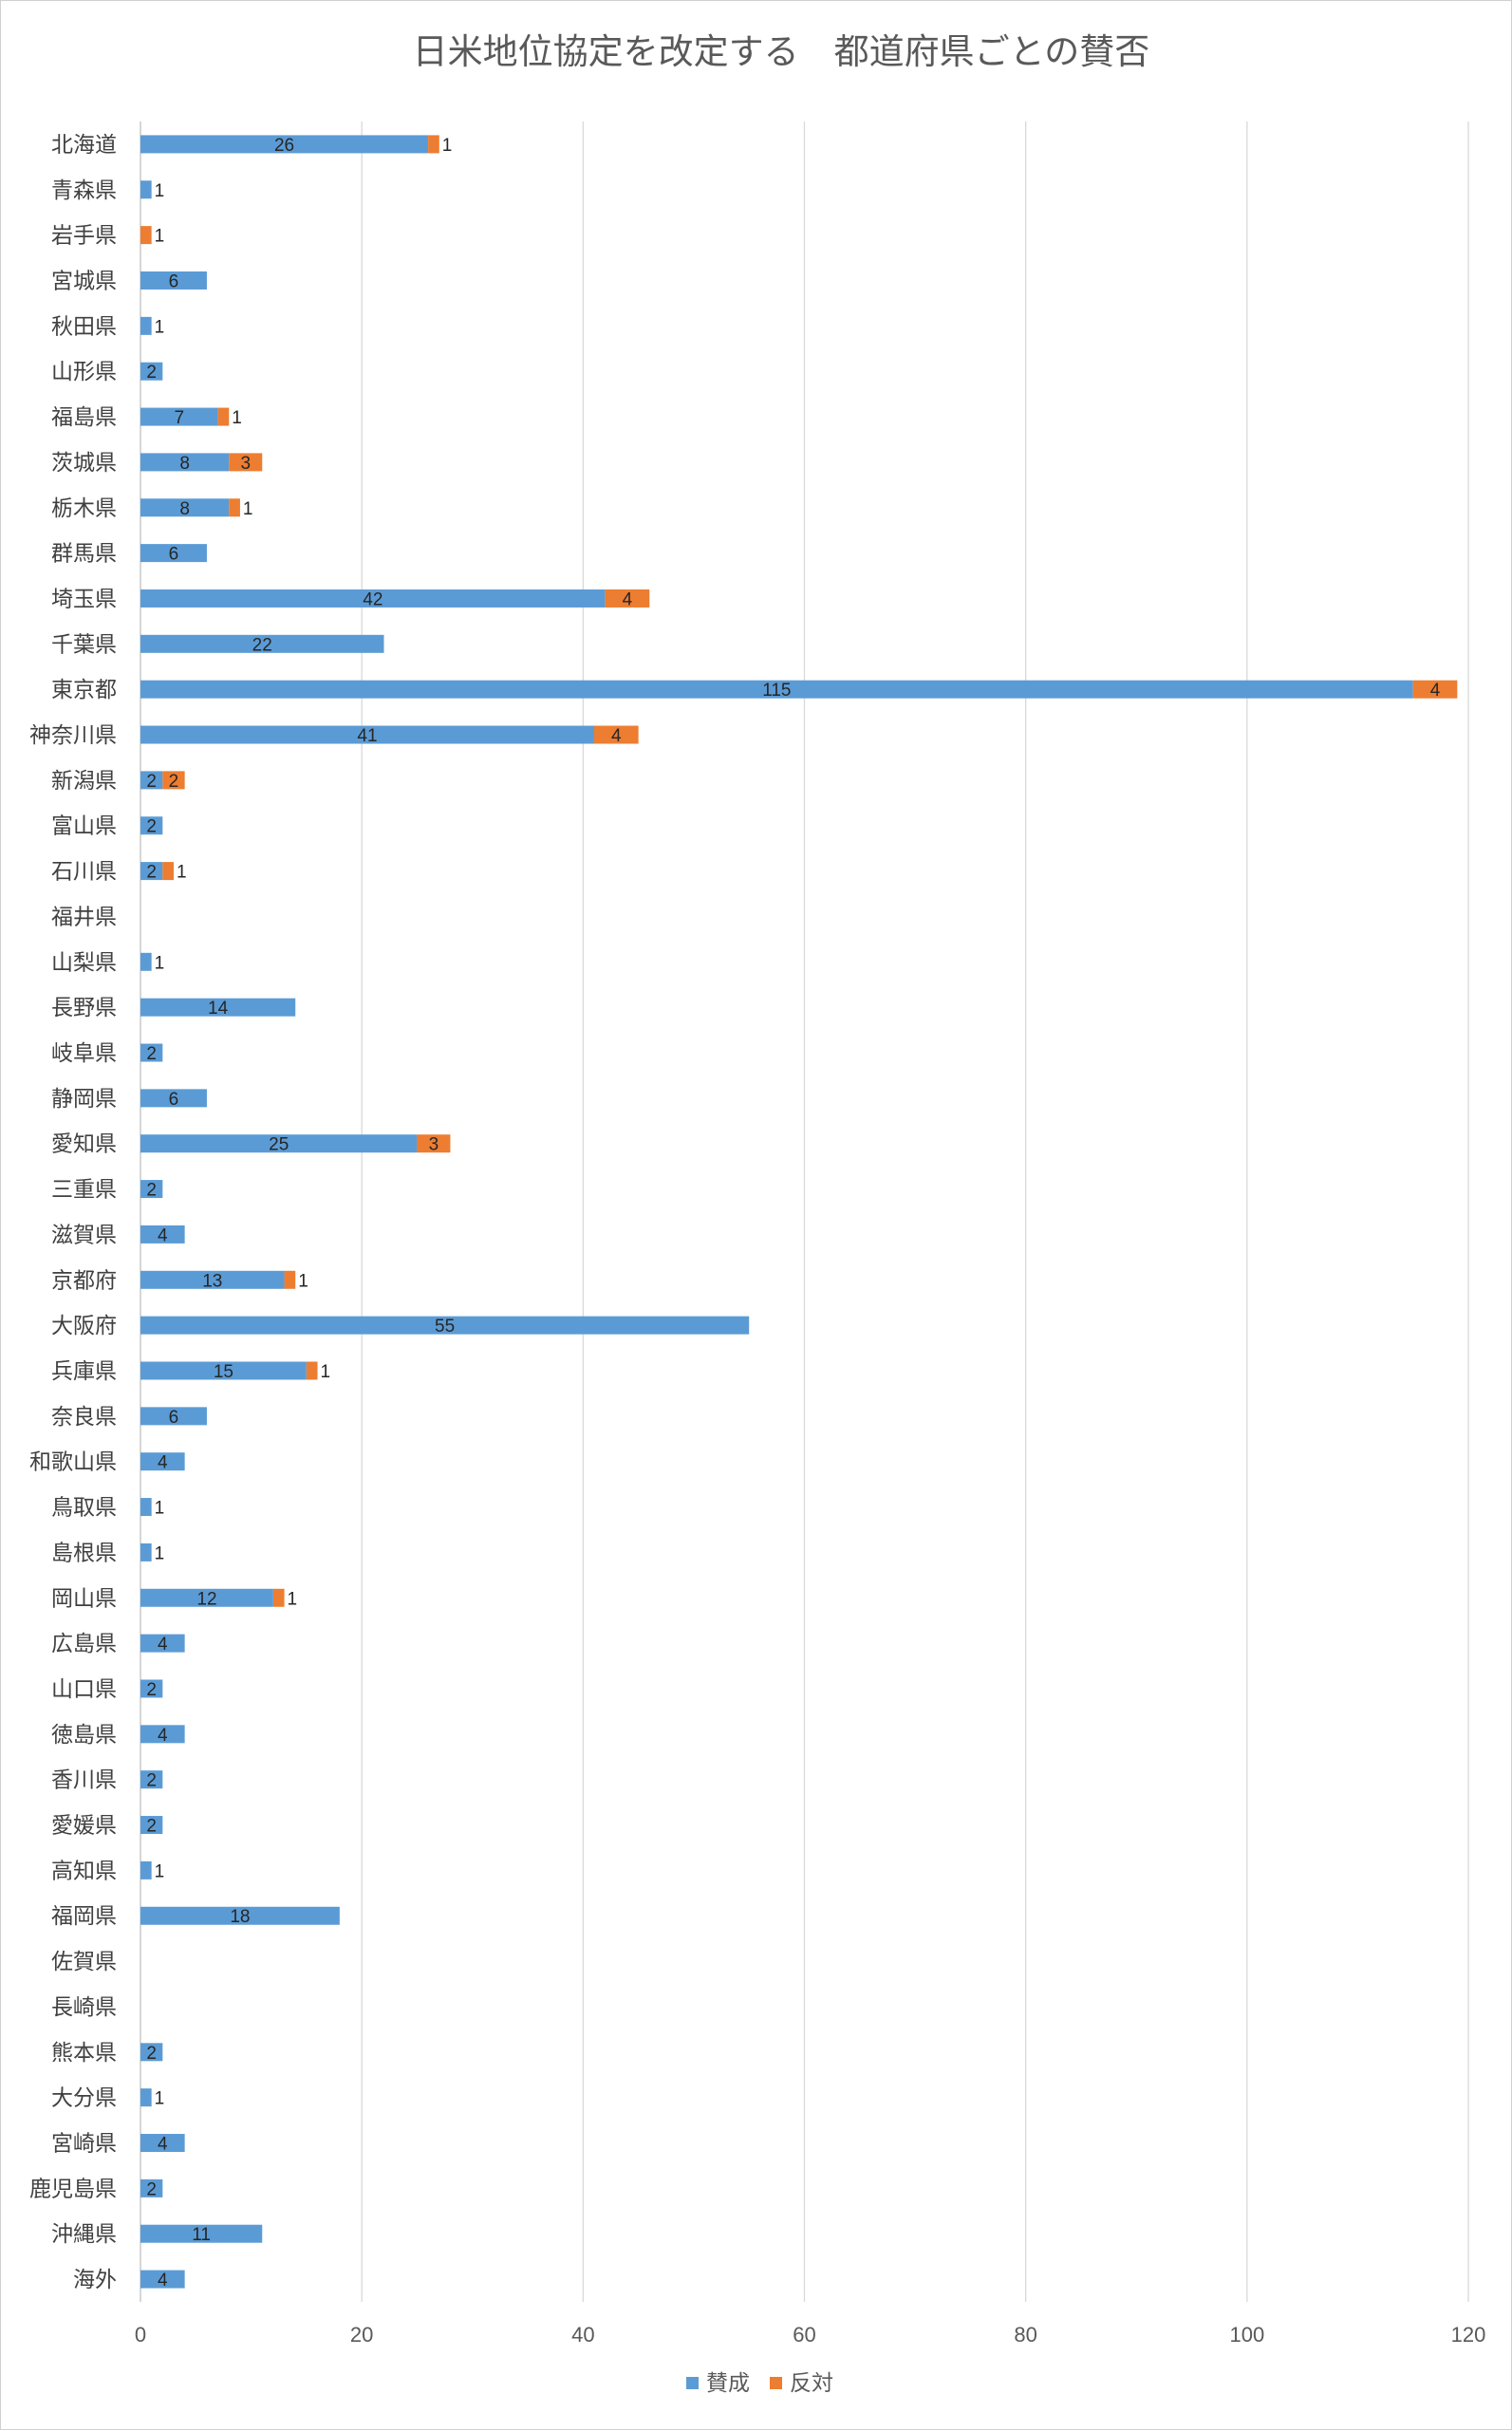 The image size is (1512, 2431). Describe the element at coordinates (84, 326) in the screenshot. I see `category-label: 秋田県` at that location.